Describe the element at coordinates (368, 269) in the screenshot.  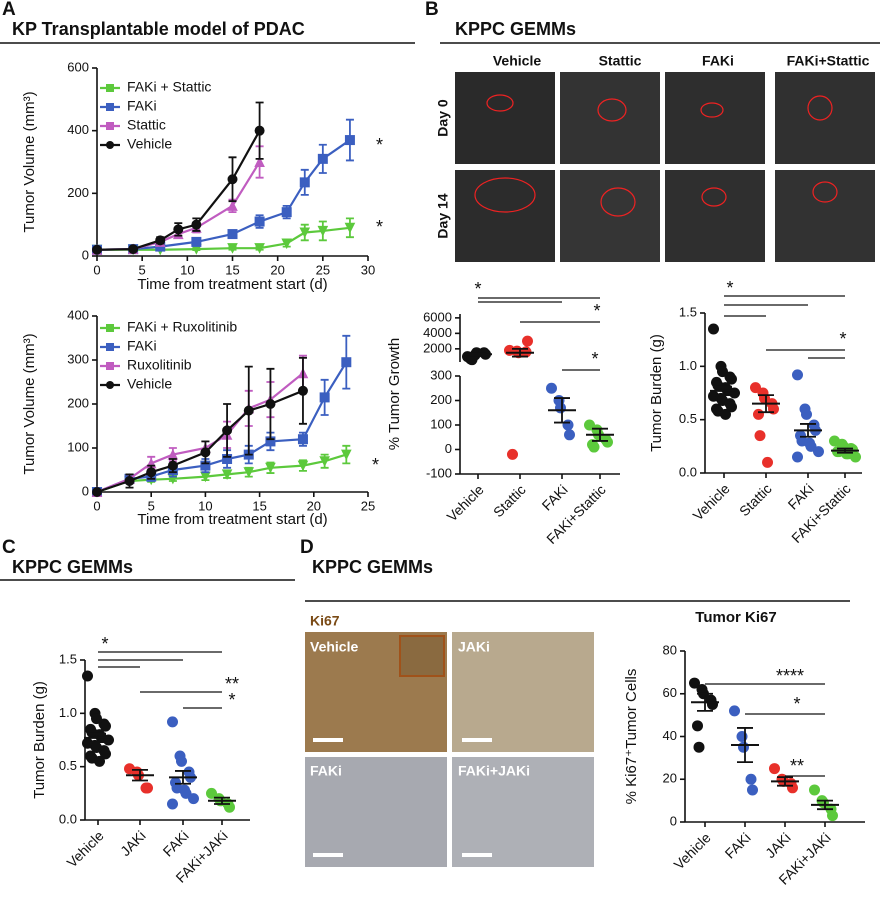
I see `x-tick-label: 30` at that location.